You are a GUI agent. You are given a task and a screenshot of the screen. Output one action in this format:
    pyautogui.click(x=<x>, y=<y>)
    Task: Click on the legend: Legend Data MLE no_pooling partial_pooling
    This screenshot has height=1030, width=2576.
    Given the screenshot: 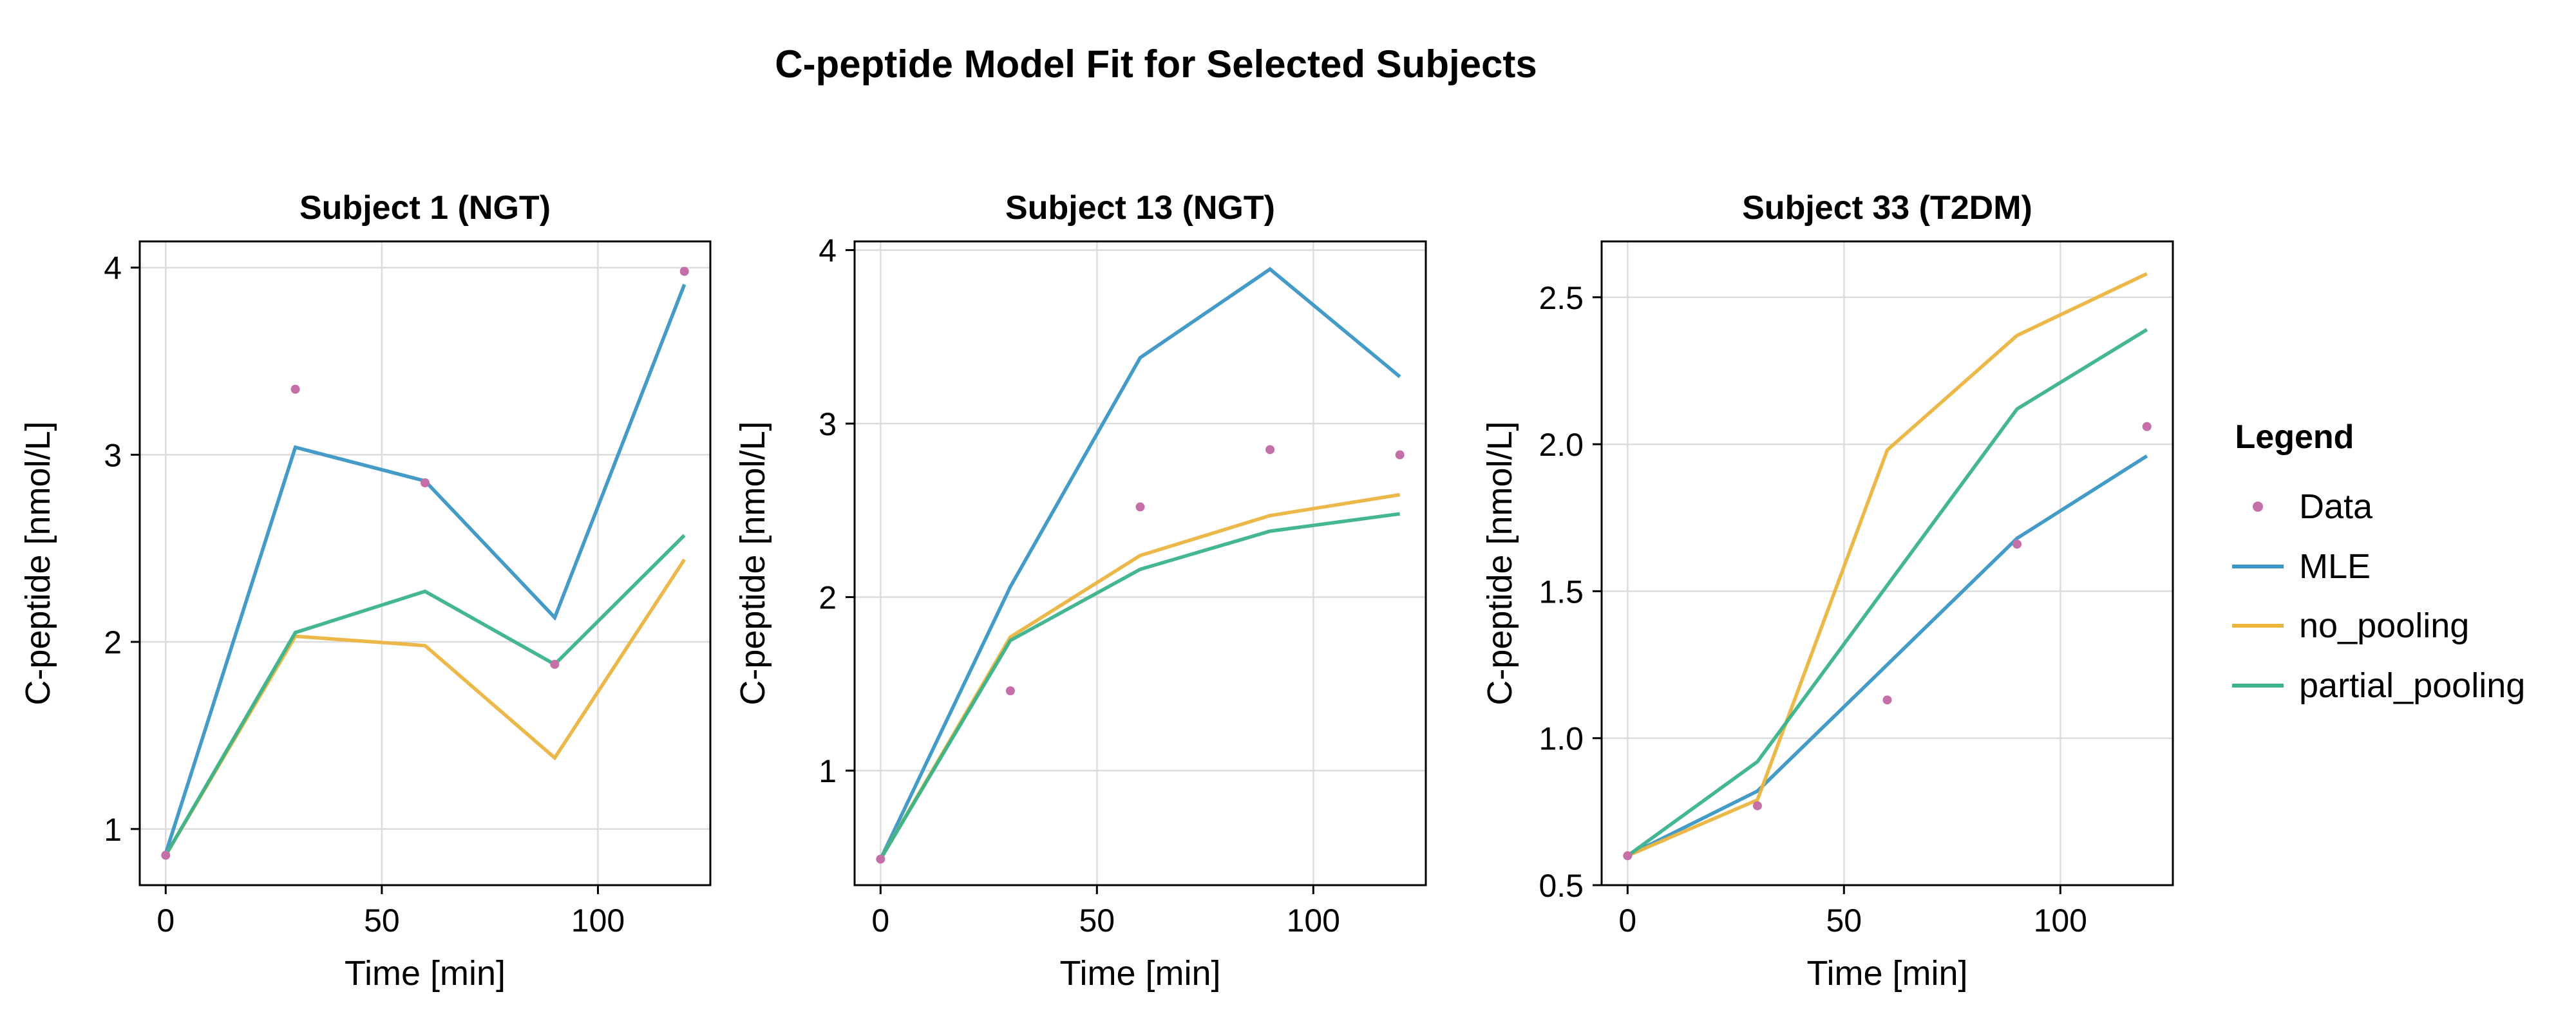 What is the action you would take?
    pyautogui.click(x=2378, y=561)
    